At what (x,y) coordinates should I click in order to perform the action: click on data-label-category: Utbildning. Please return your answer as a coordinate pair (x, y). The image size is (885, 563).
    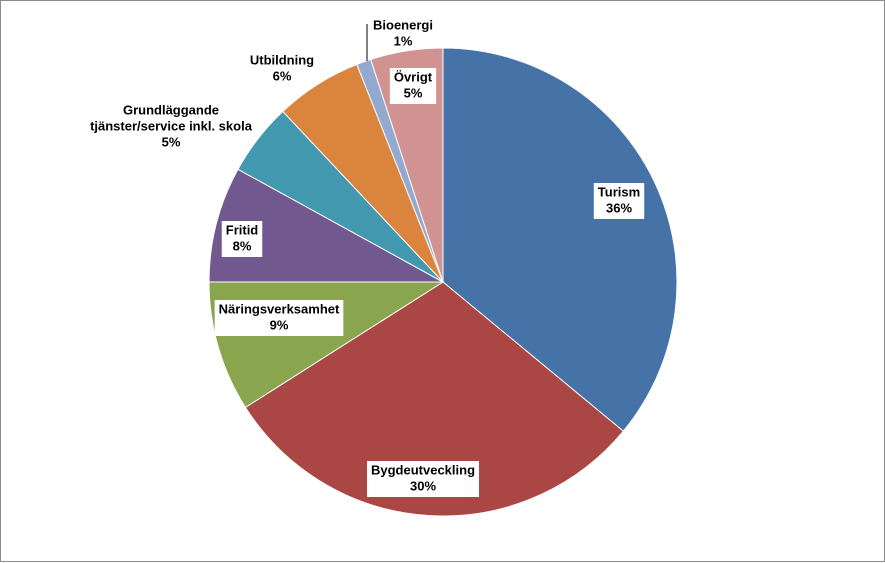
    Looking at the image, I should click on (282, 59).